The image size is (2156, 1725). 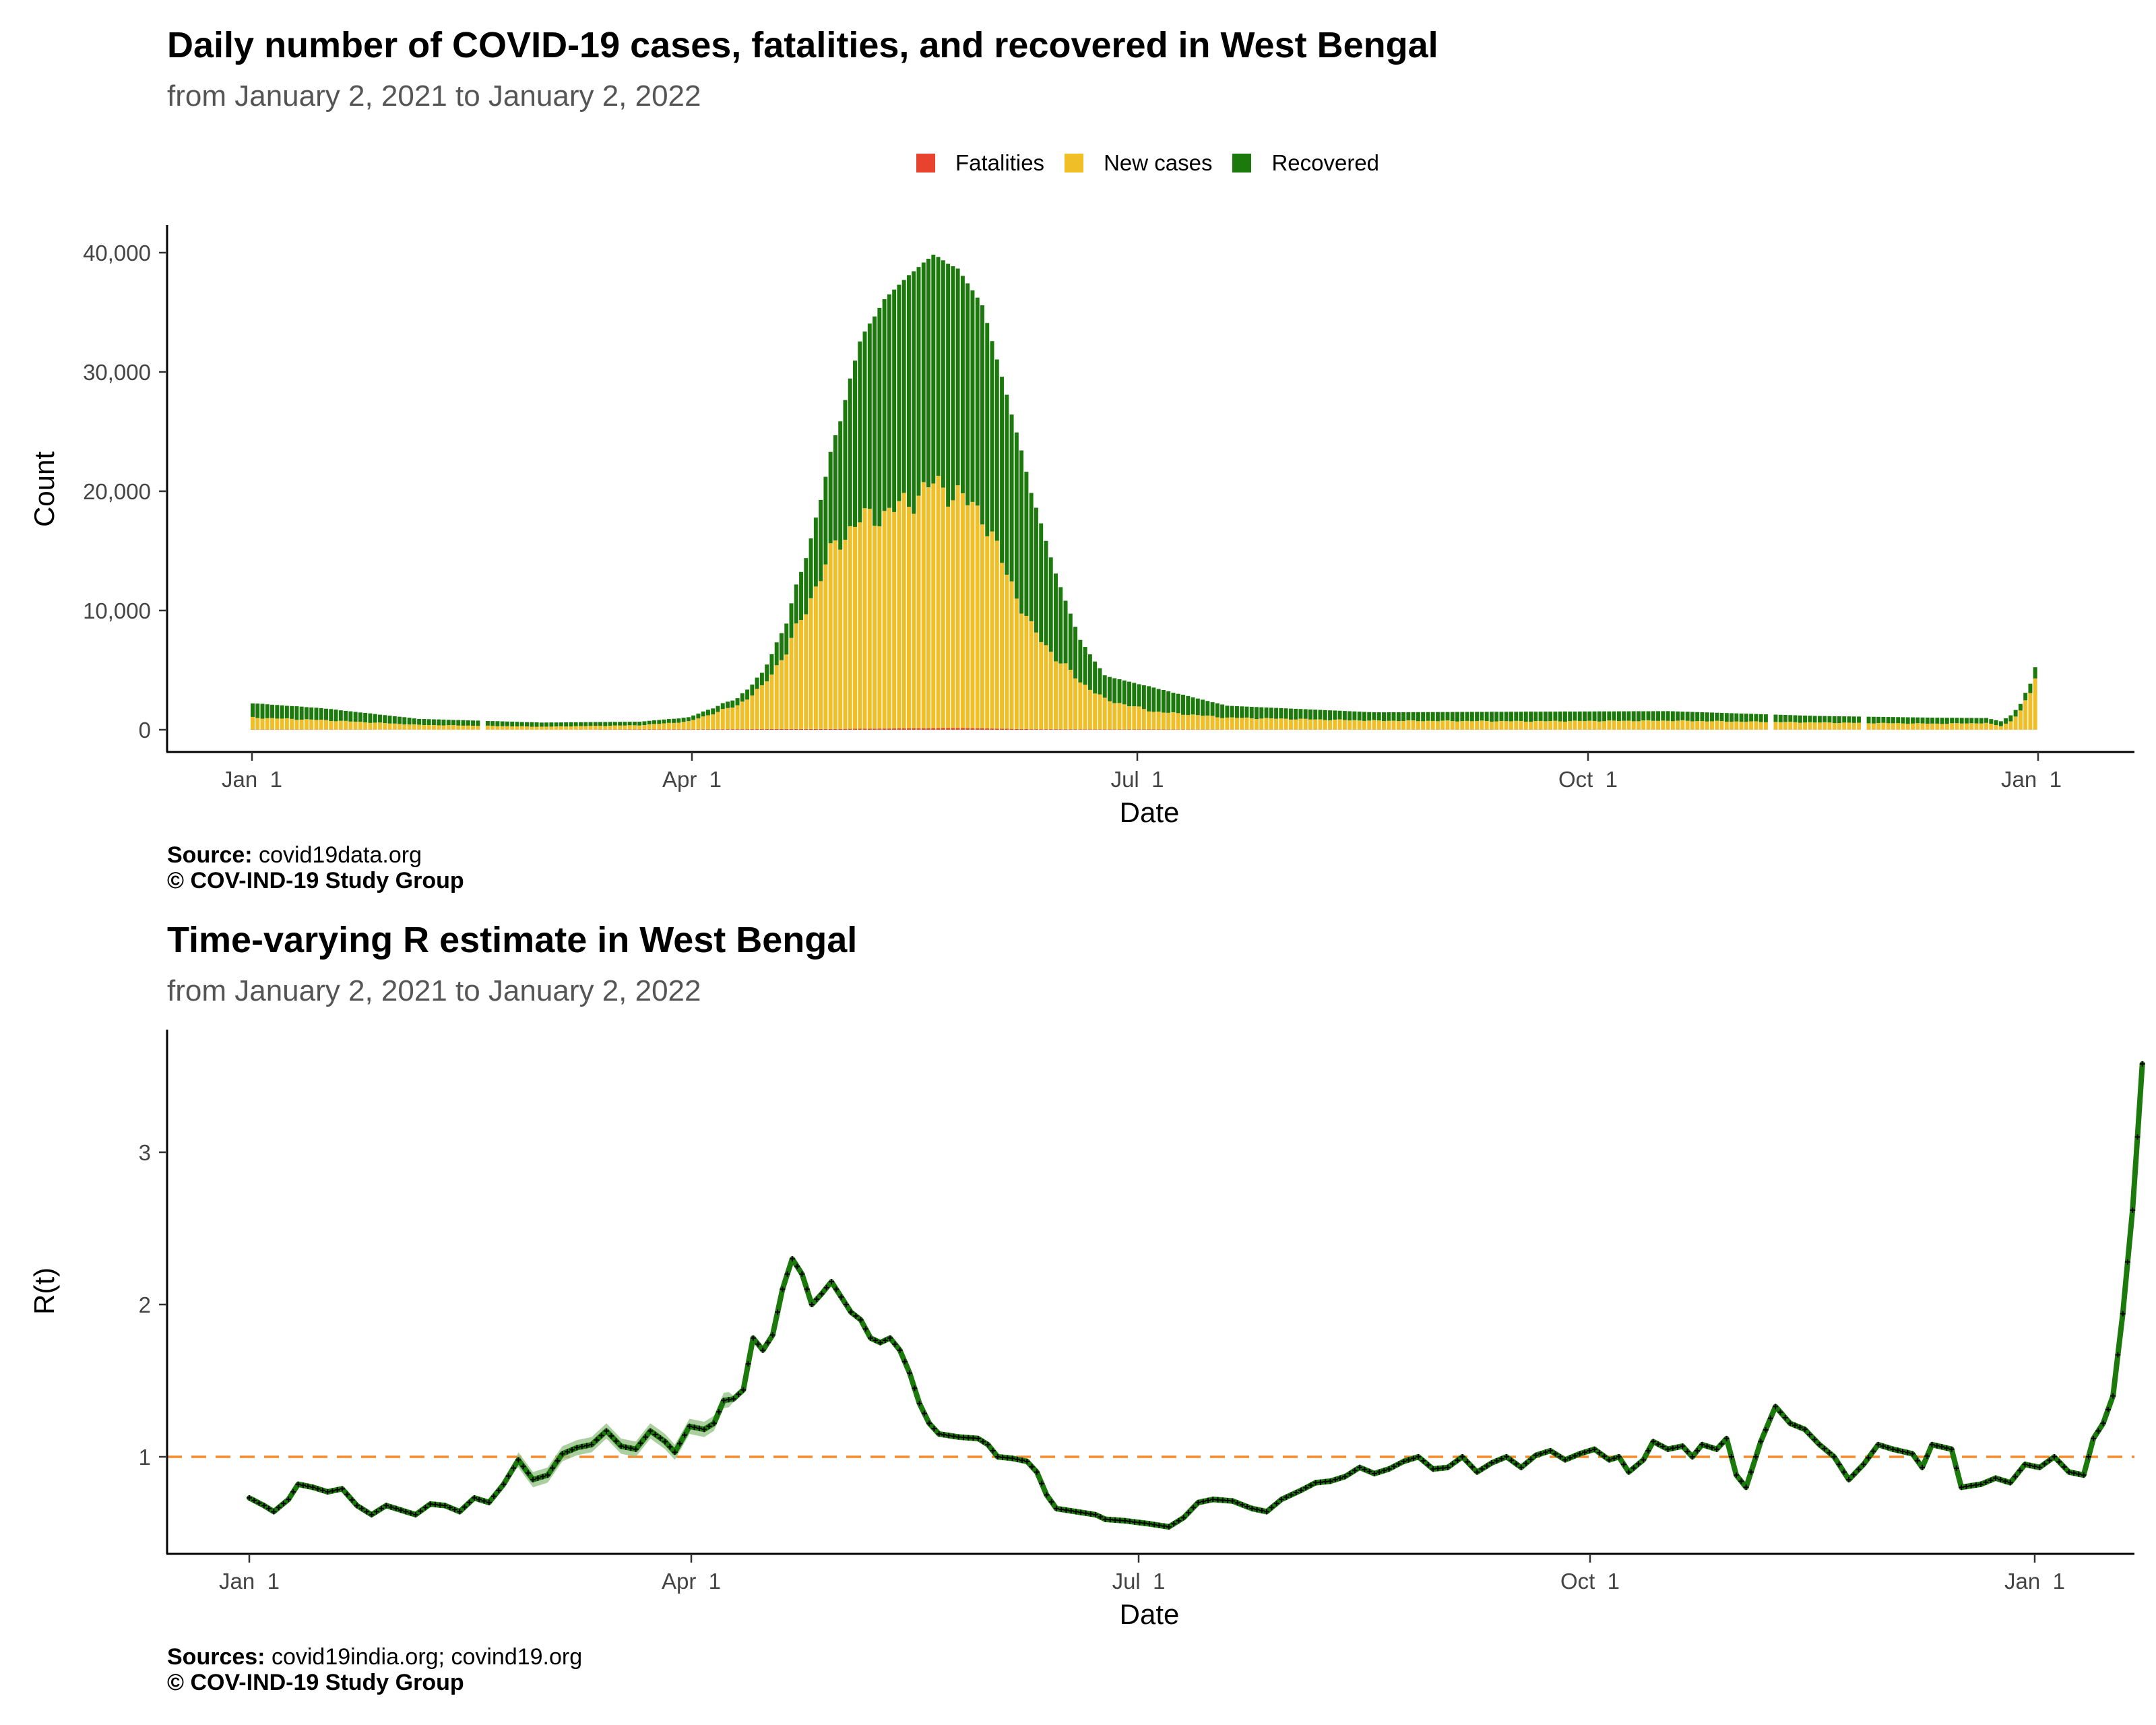 What do you see at coordinates (1158, 162) in the screenshot?
I see `legend-label-new-cases: New cases` at bounding box center [1158, 162].